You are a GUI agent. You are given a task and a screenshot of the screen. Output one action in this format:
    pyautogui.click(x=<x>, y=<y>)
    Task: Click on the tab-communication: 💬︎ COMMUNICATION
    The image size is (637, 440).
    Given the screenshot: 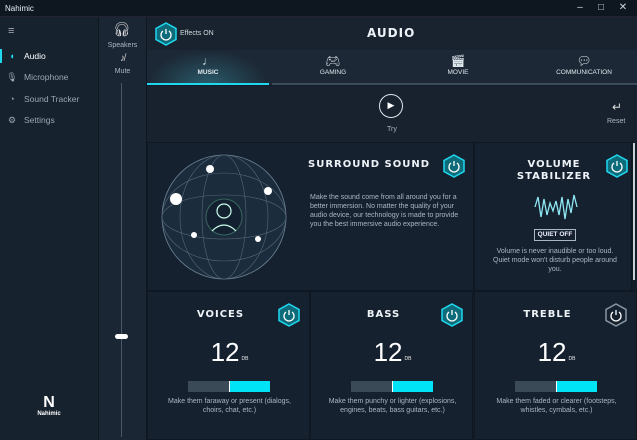 What is the action you would take?
    pyautogui.click(x=580, y=67)
    